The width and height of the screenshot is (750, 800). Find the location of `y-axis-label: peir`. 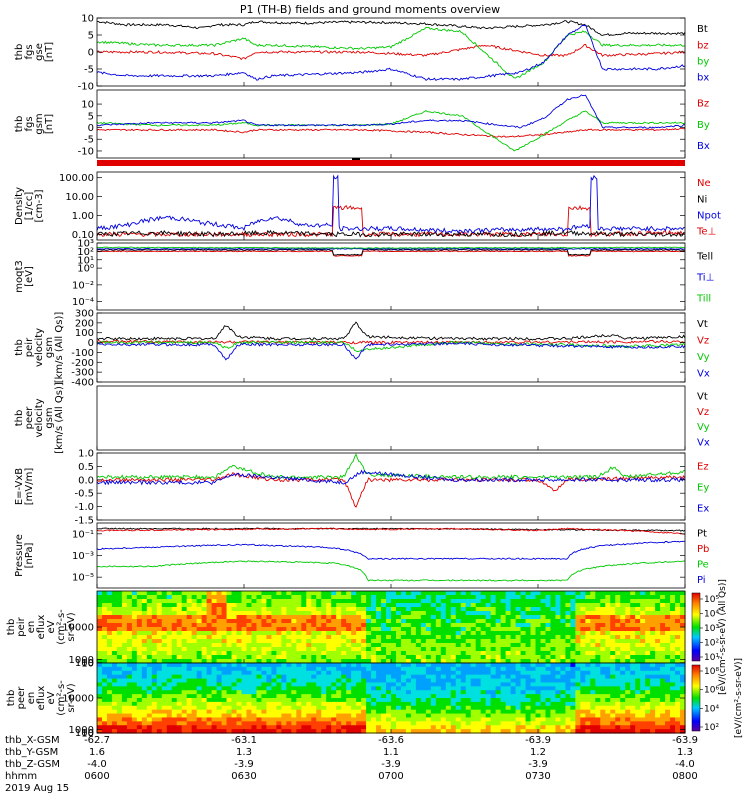

y-axis-label: peir is located at coordinates (29, 347).